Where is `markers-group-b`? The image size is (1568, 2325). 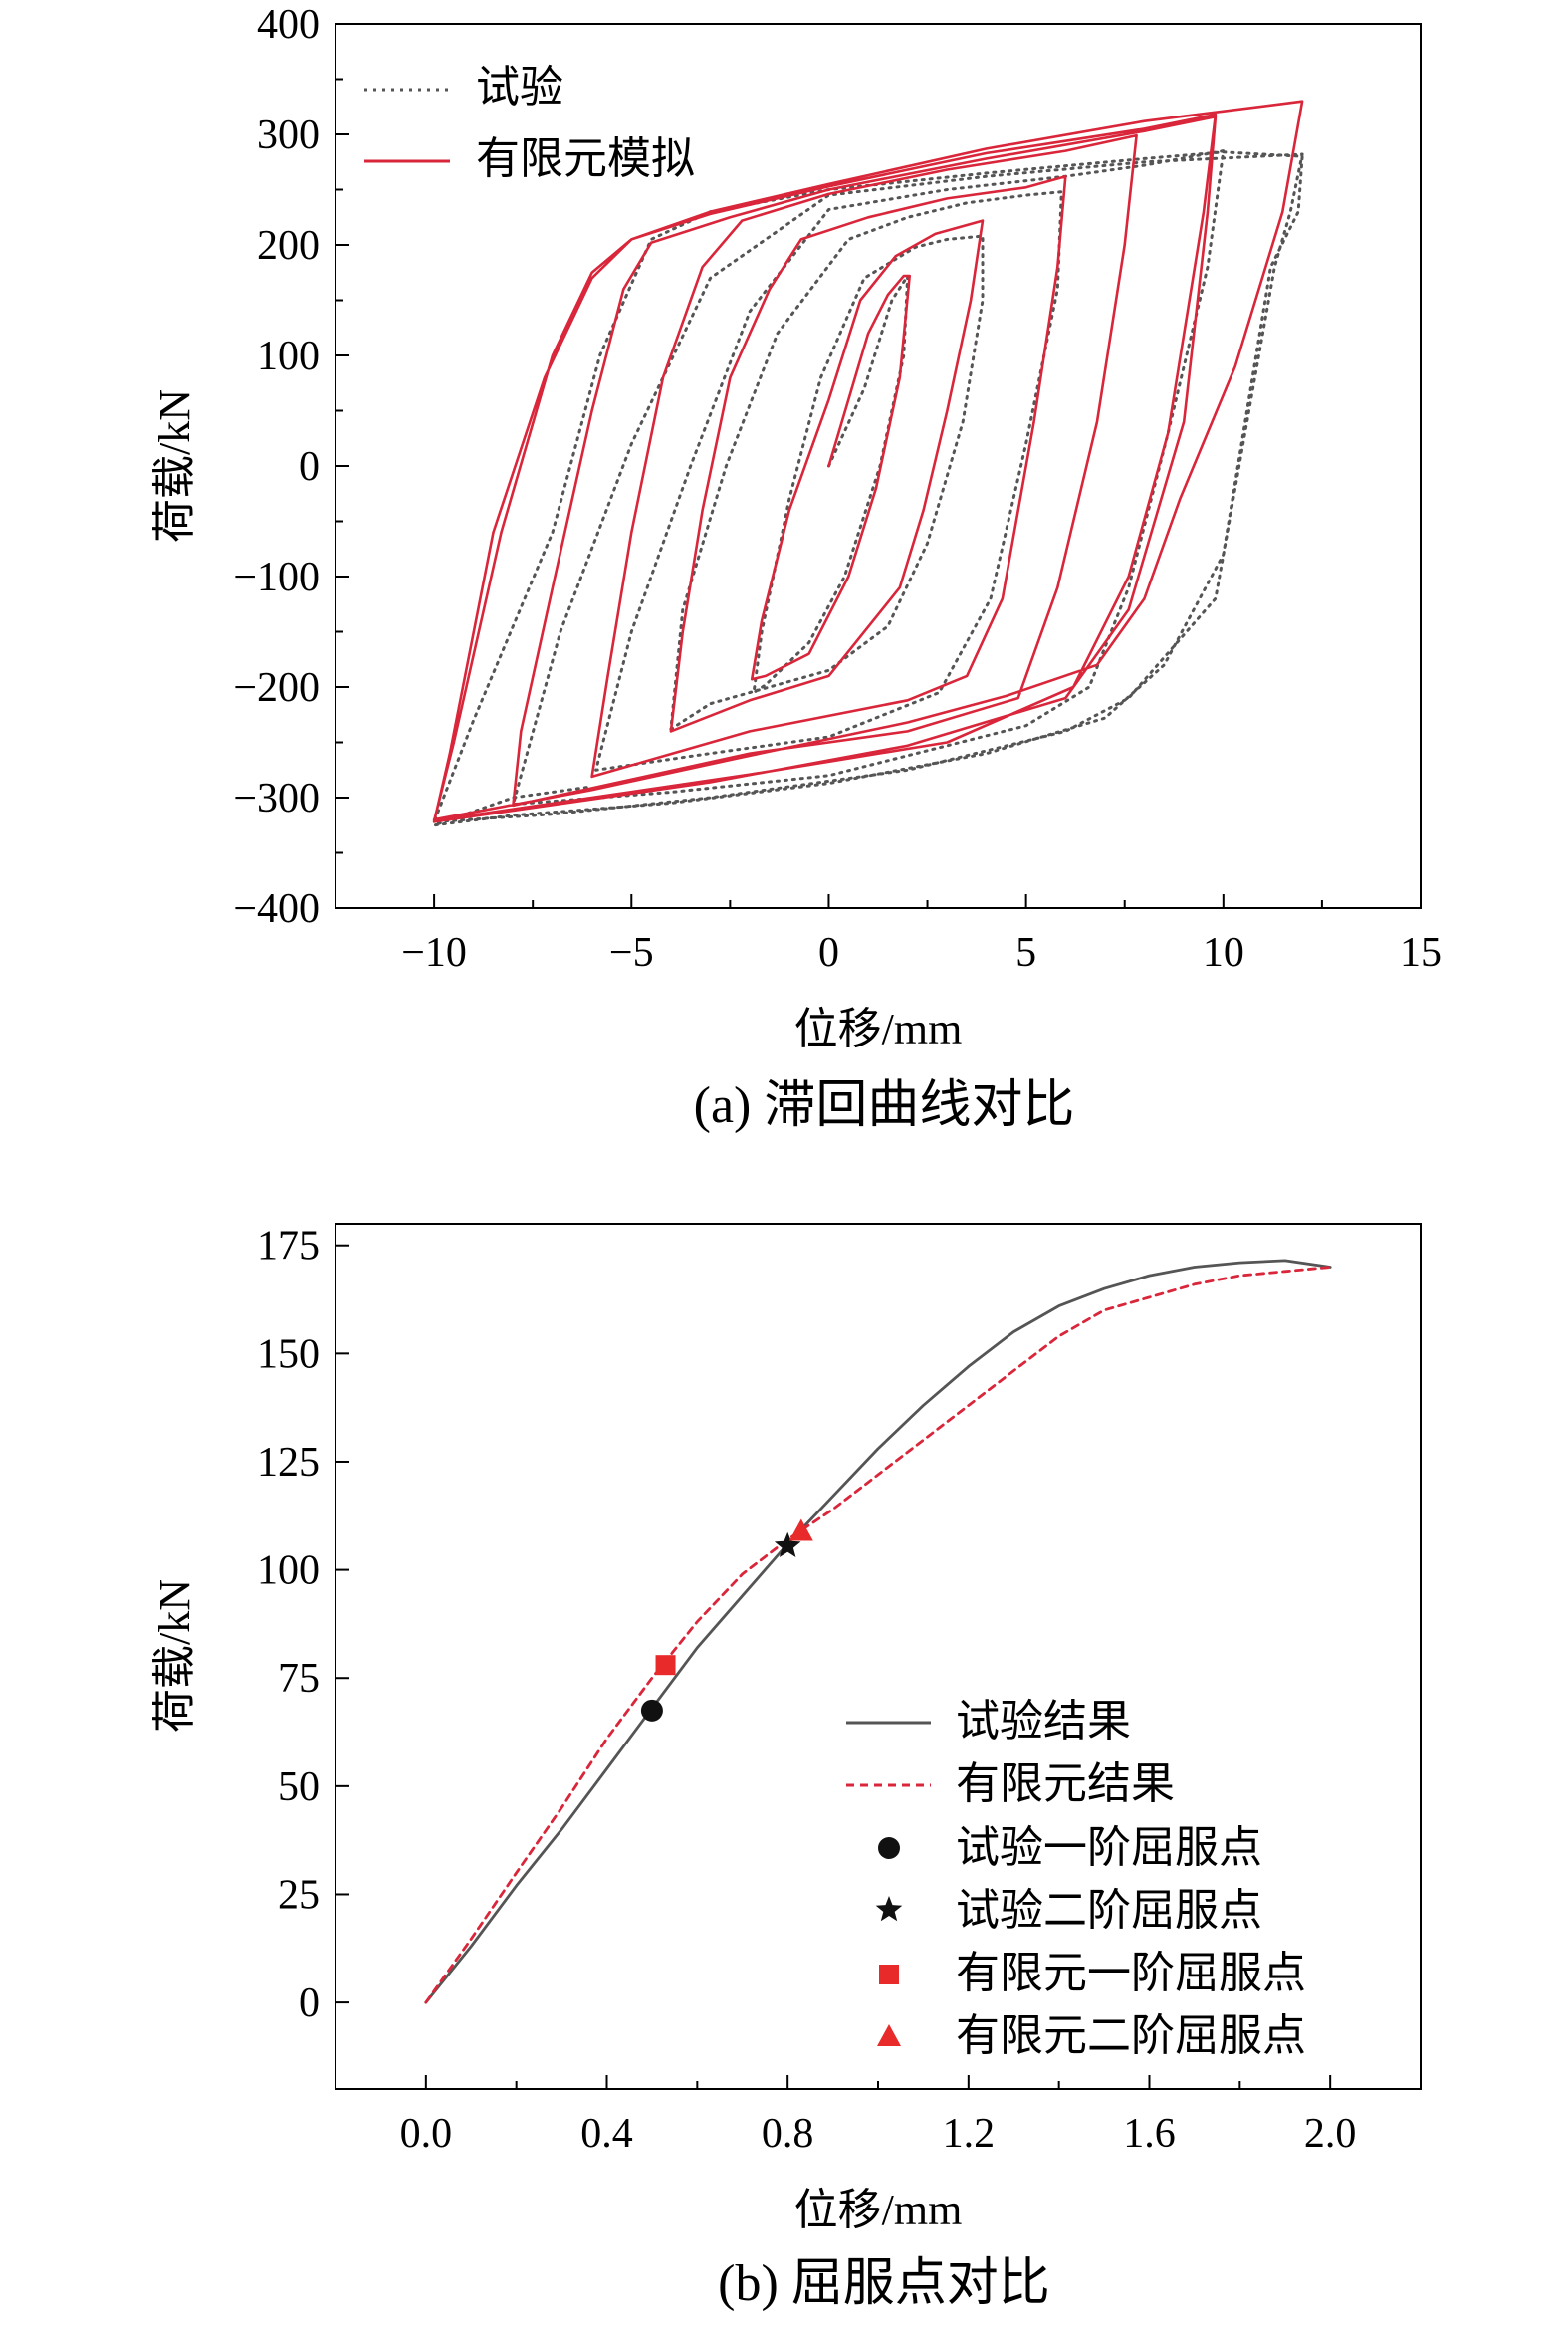 markers-group-b is located at coordinates (727, 1620).